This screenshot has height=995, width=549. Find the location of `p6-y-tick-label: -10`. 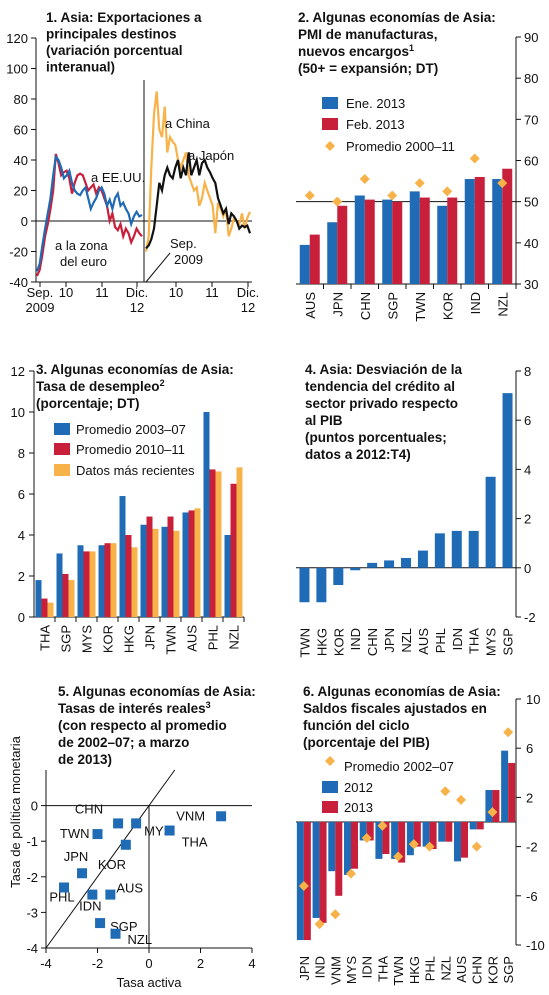

p6-y-tick-label: -10 is located at coordinates (535, 945).